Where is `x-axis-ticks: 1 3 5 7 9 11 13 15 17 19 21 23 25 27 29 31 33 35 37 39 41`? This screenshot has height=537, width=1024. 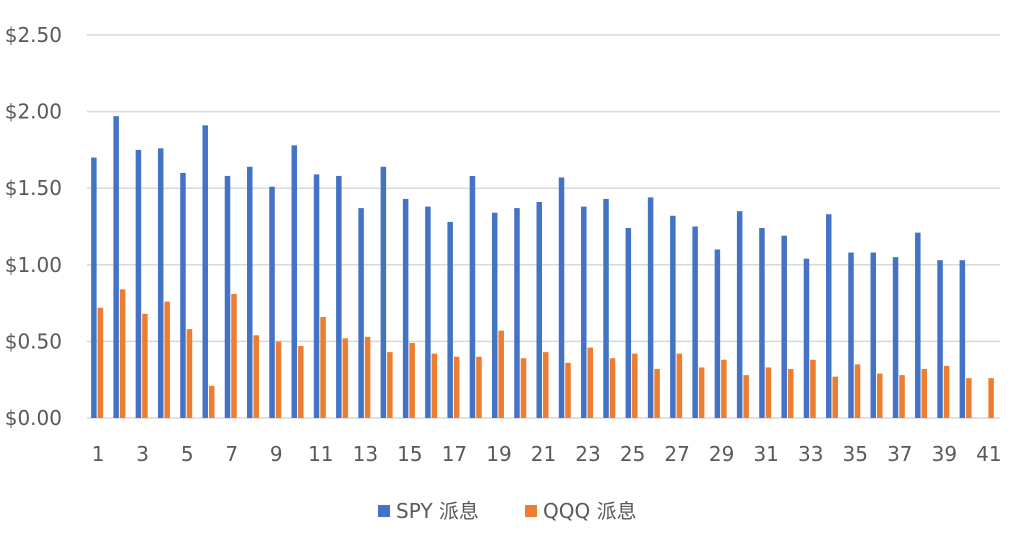
x-axis-ticks: 1 3 5 7 9 11 13 15 17 19 21 23 25 27 29 31 33 35 37 39 41 is located at coordinates (547, 454).